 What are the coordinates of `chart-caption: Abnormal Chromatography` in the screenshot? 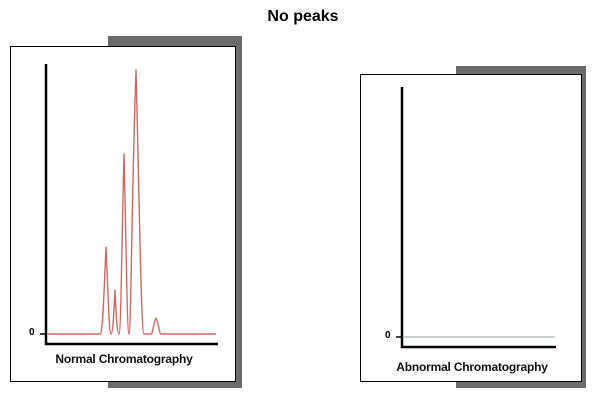 It's located at (472, 367).